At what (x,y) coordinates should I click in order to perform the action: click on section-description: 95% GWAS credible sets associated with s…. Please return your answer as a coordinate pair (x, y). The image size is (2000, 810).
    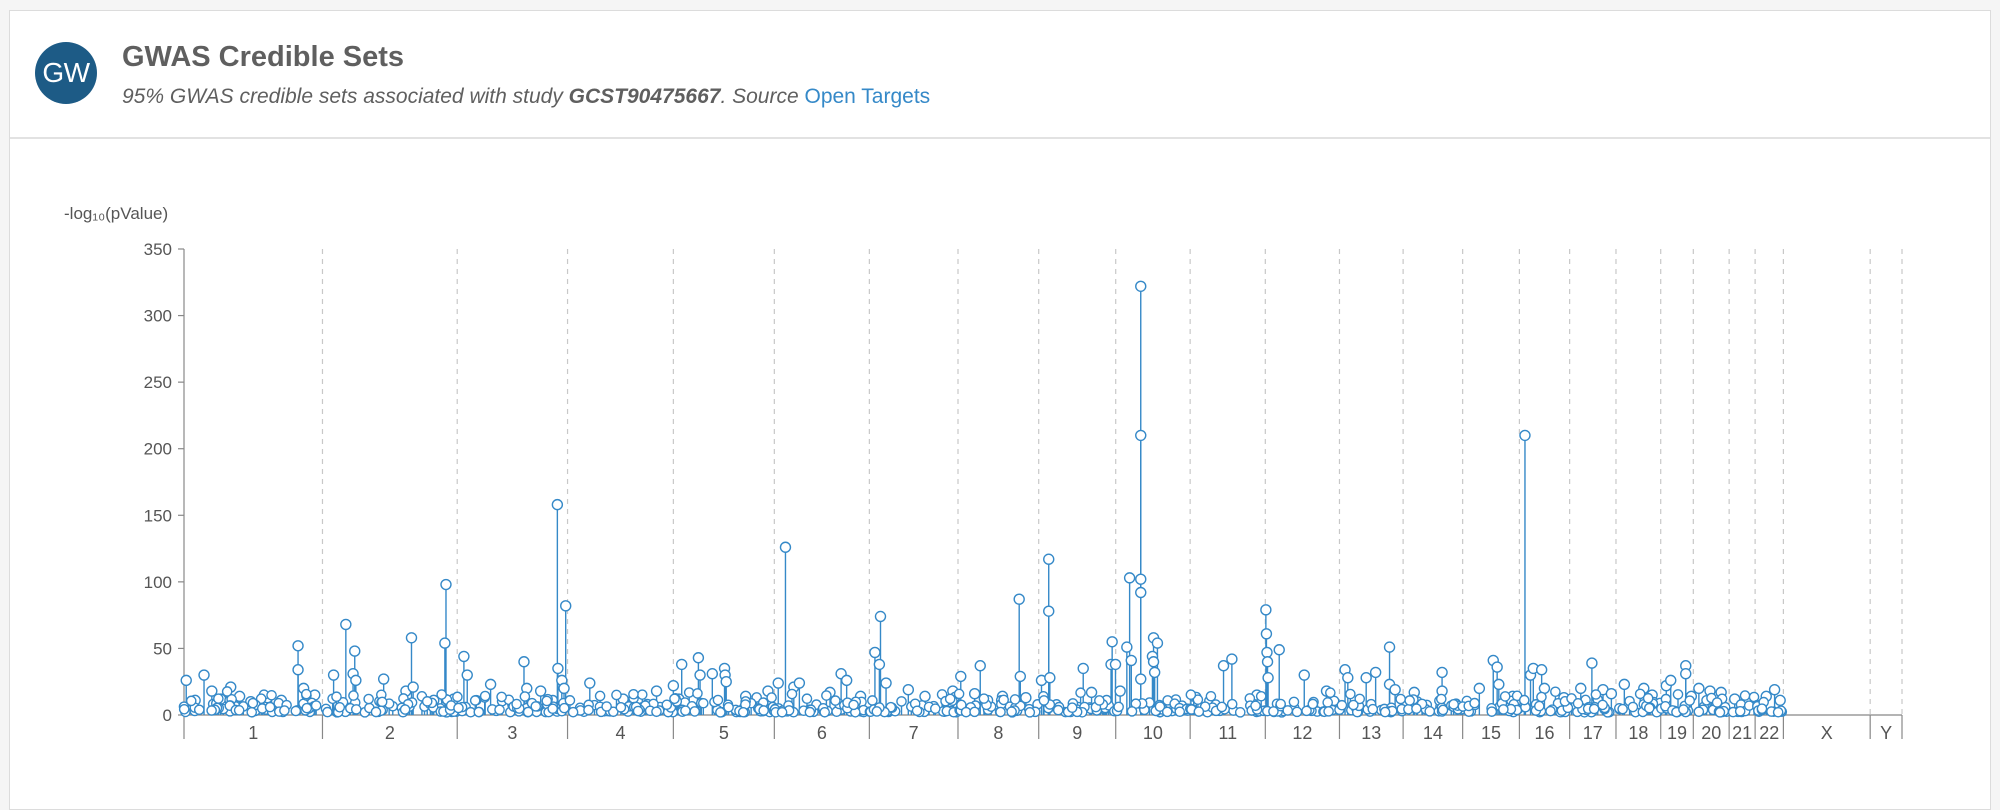
    Looking at the image, I should click on (526, 97).